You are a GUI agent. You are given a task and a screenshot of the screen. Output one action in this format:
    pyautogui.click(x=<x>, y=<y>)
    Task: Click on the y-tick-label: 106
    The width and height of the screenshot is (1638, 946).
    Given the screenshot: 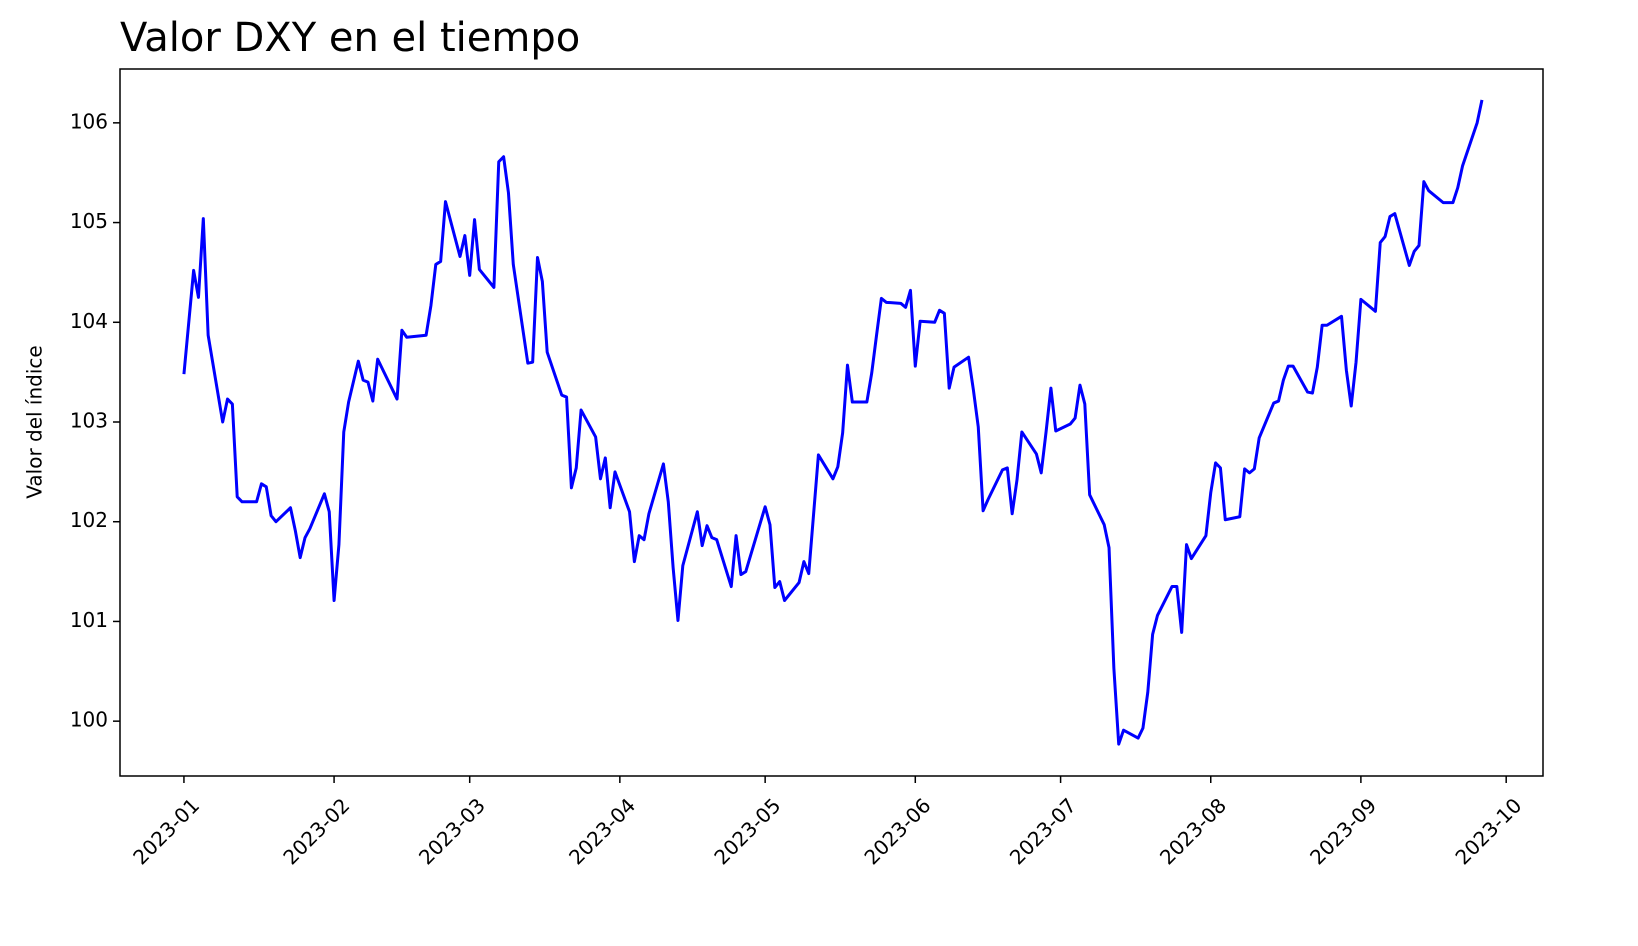 What is the action you would take?
    pyautogui.click(x=89, y=121)
    